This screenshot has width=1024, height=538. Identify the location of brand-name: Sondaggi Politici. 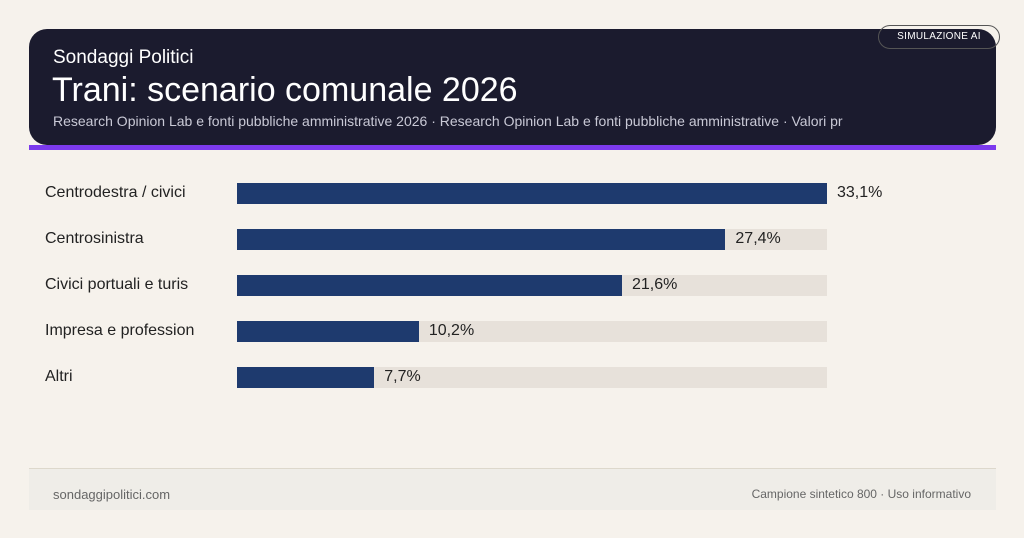
(123, 57).